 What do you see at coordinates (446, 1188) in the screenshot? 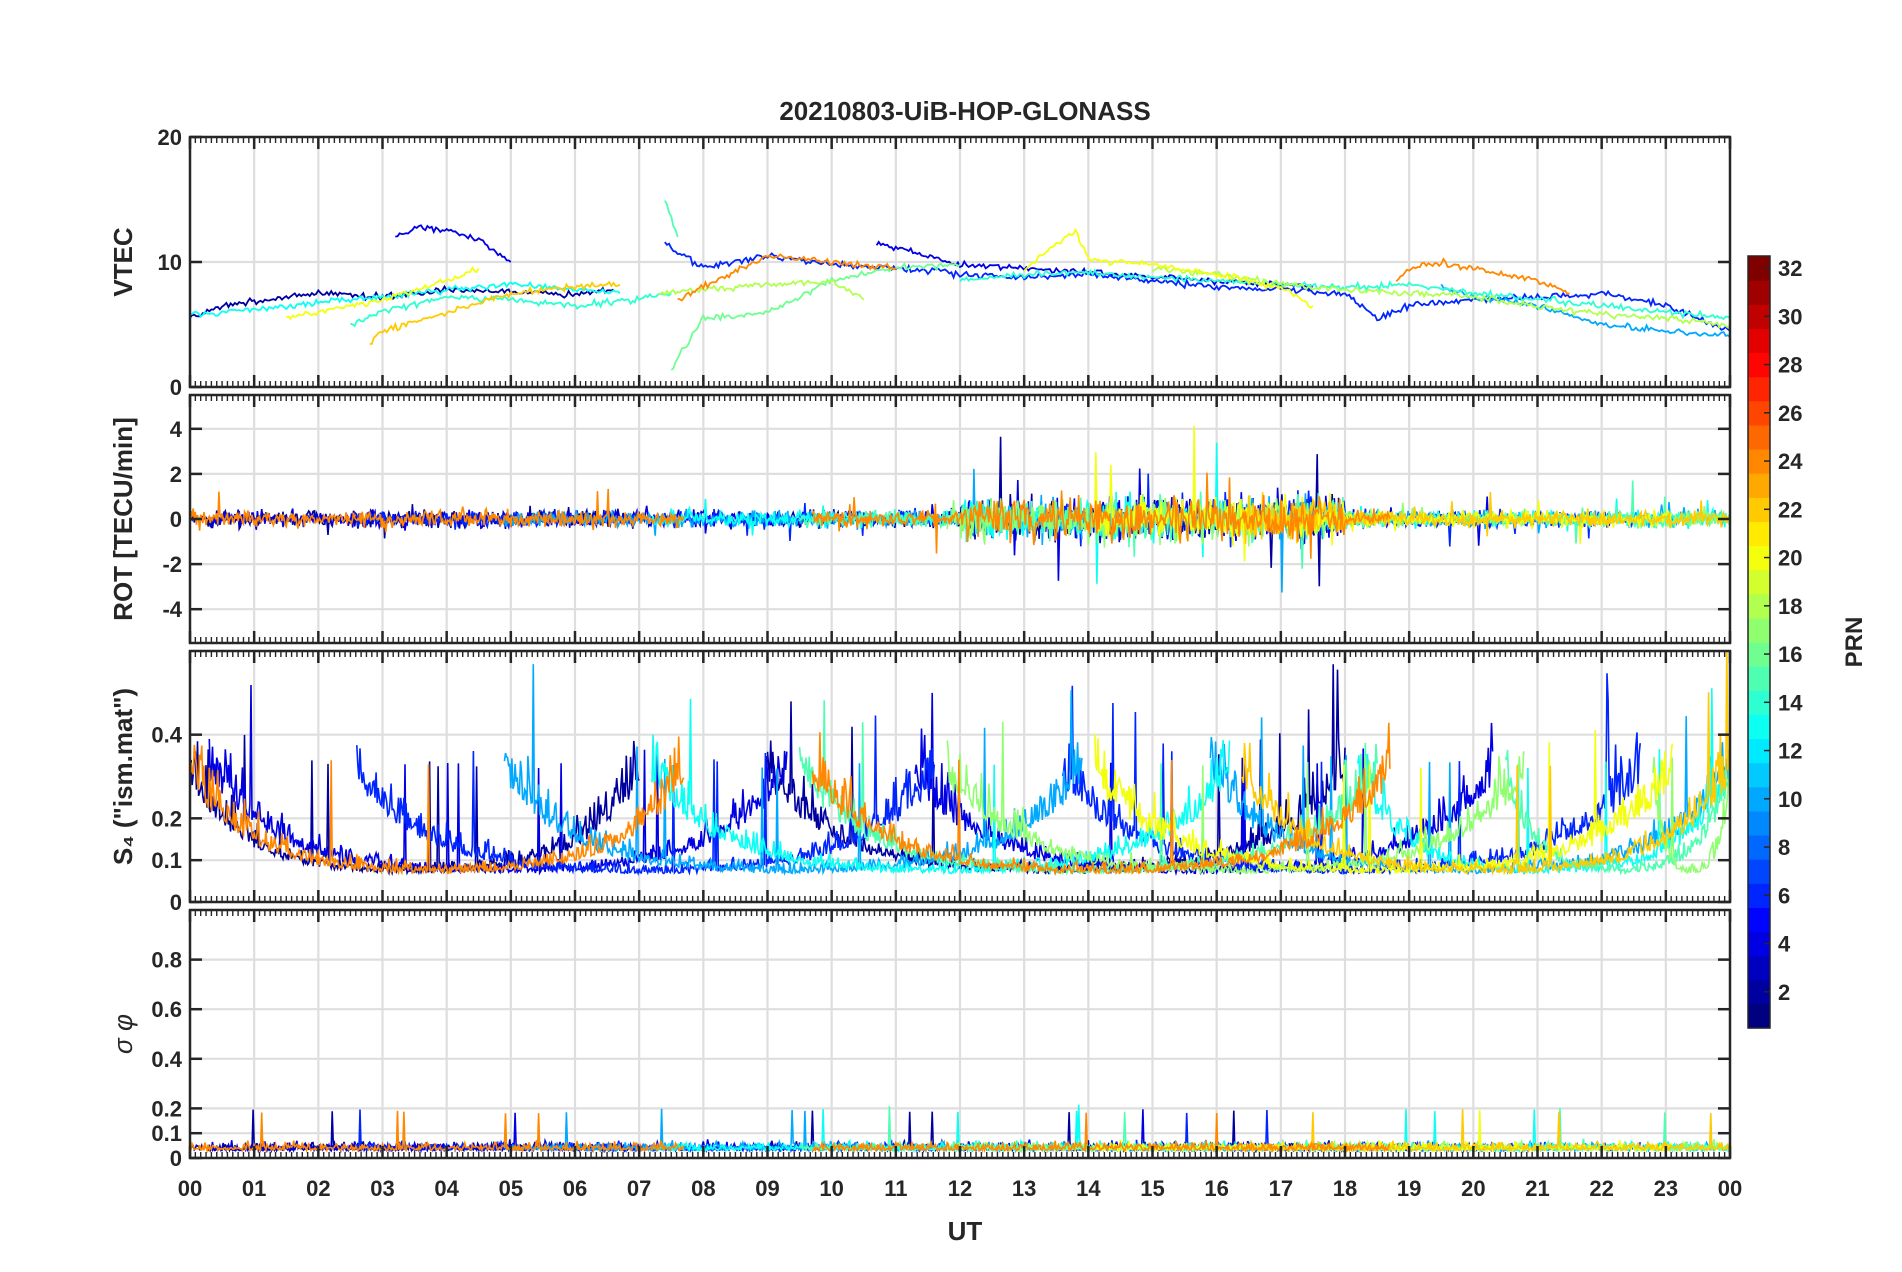
I see `x-tick-label: 04` at bounding box center [446, 1188].